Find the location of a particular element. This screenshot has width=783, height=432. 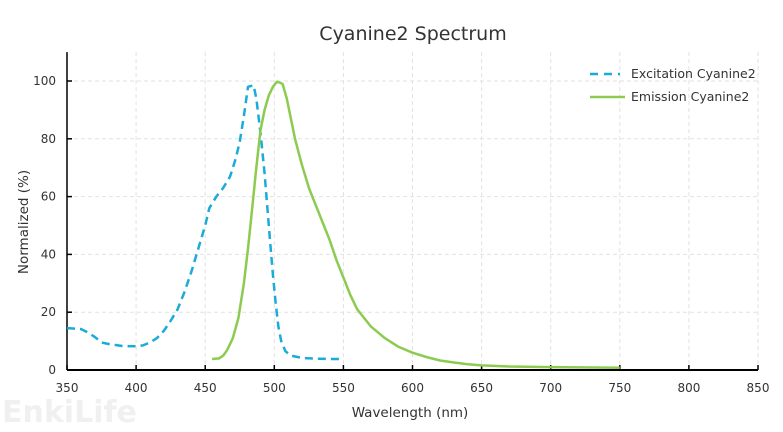

y-axis-label: Normalized (%) is located at coordinates (24, 222).